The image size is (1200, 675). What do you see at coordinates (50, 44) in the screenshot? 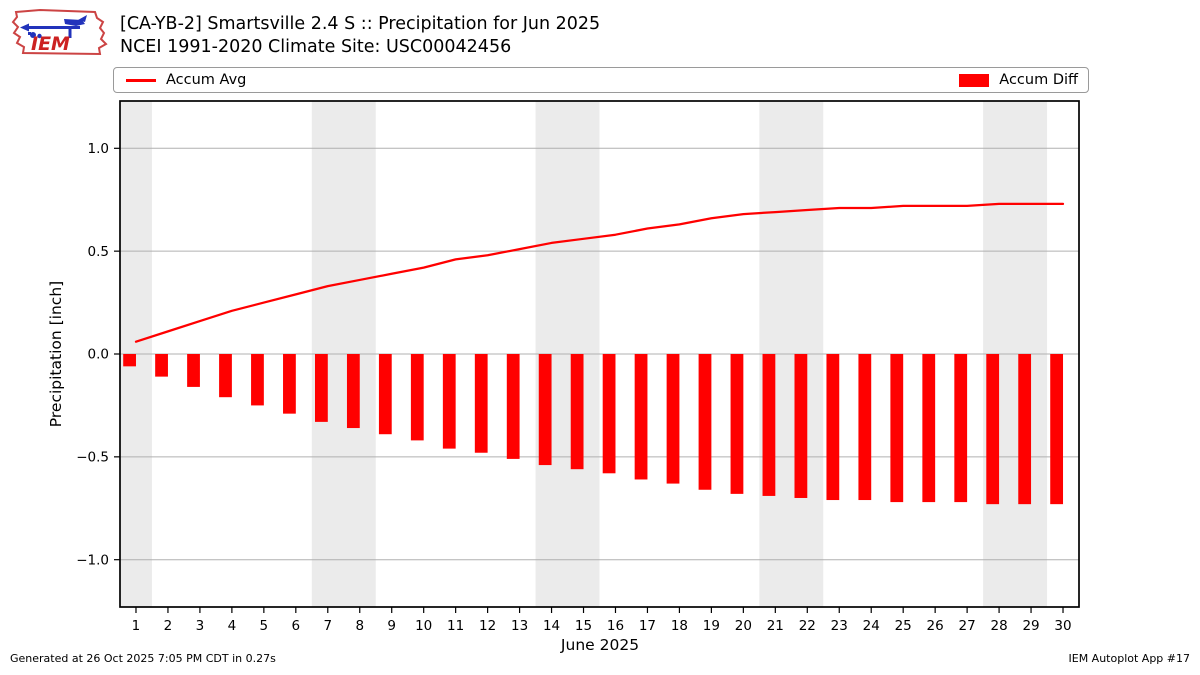
I see `logo-text: IEM` at bounding box center [50, 44].